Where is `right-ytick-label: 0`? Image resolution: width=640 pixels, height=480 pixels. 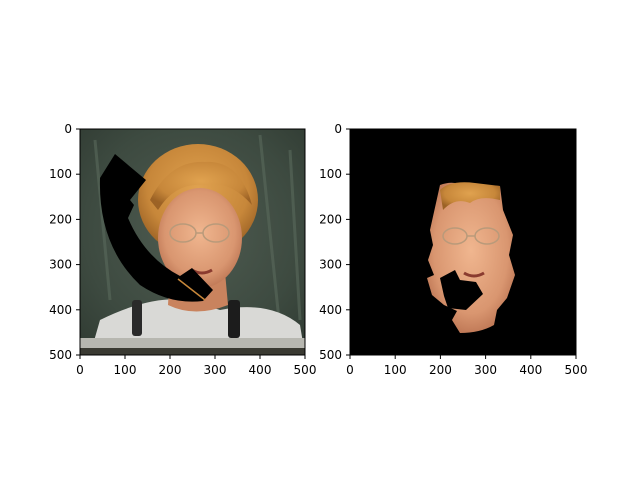
right-ytick-label: 0 is located at coordinates (338, 129).